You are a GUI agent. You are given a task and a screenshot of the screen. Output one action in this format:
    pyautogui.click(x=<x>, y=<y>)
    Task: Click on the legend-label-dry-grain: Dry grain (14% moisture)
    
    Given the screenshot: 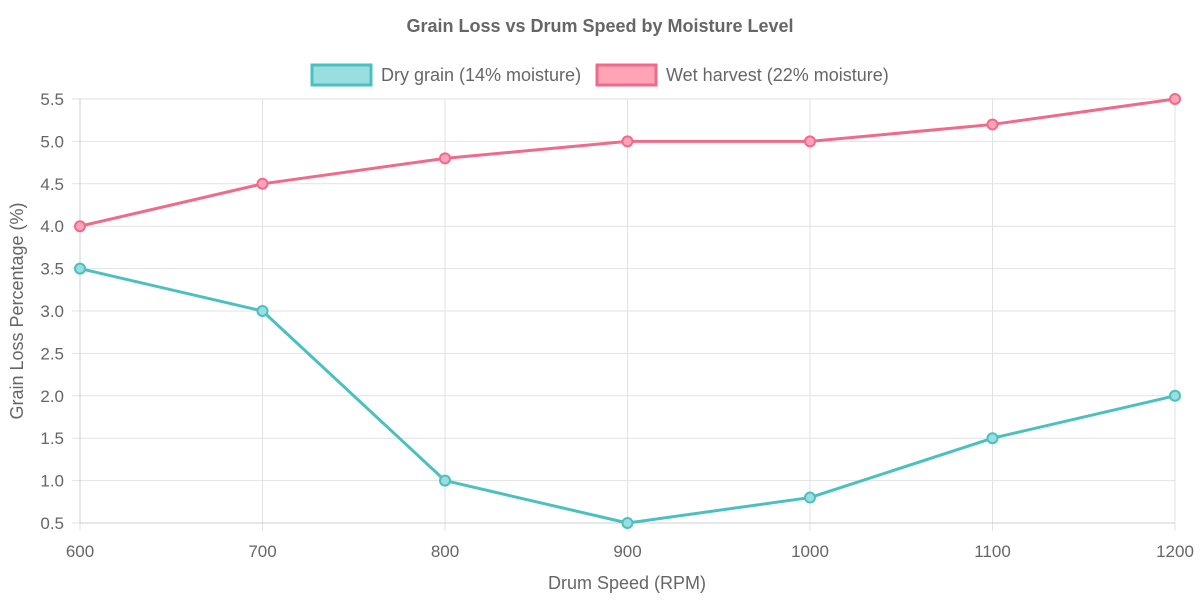 What is the action you would take?
    pyautogui.click(x=481, y=75)
    